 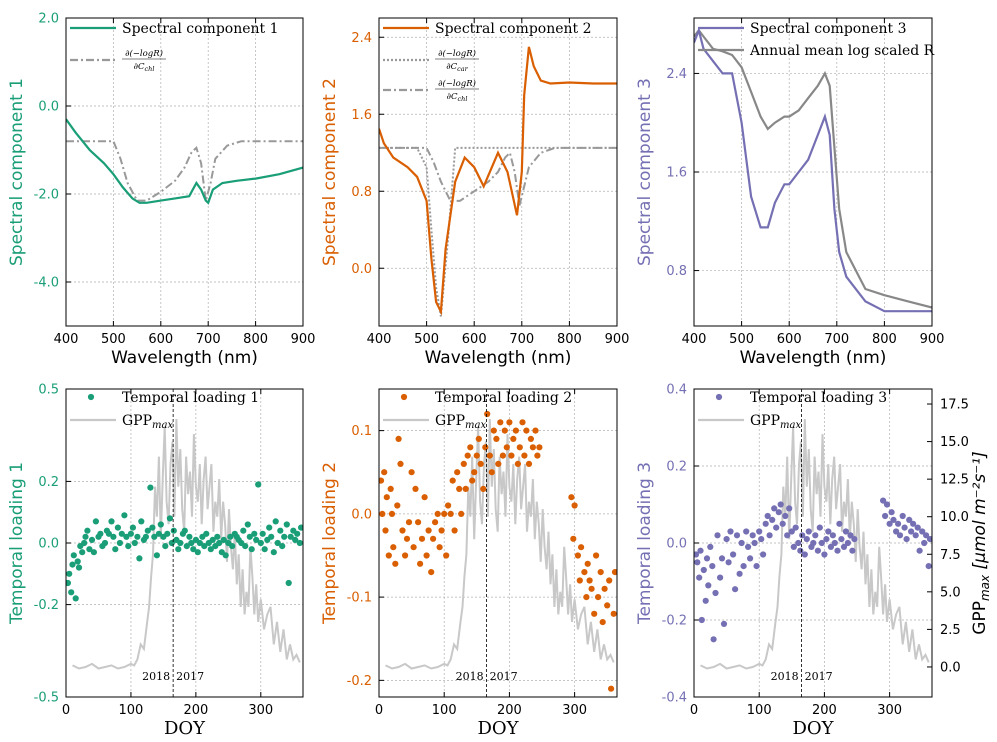 What do you see at coordinates (160, 339) in the screenshot?
I see `x-tick-label: 600` at bounding box center [160, 339].